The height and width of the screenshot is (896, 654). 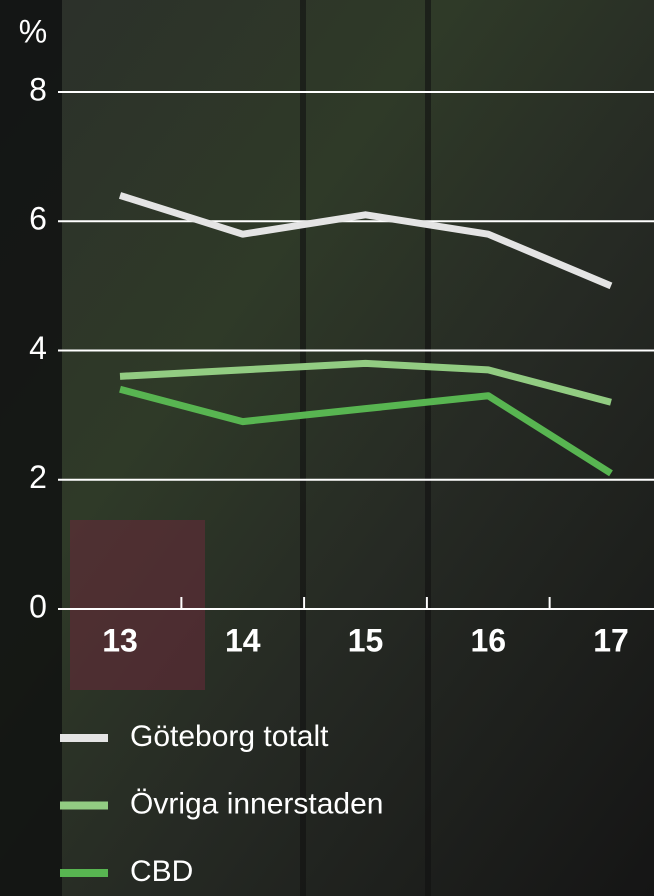 I want to click on legend-label: Övriga innerstaden, so click(x=256, y=803).